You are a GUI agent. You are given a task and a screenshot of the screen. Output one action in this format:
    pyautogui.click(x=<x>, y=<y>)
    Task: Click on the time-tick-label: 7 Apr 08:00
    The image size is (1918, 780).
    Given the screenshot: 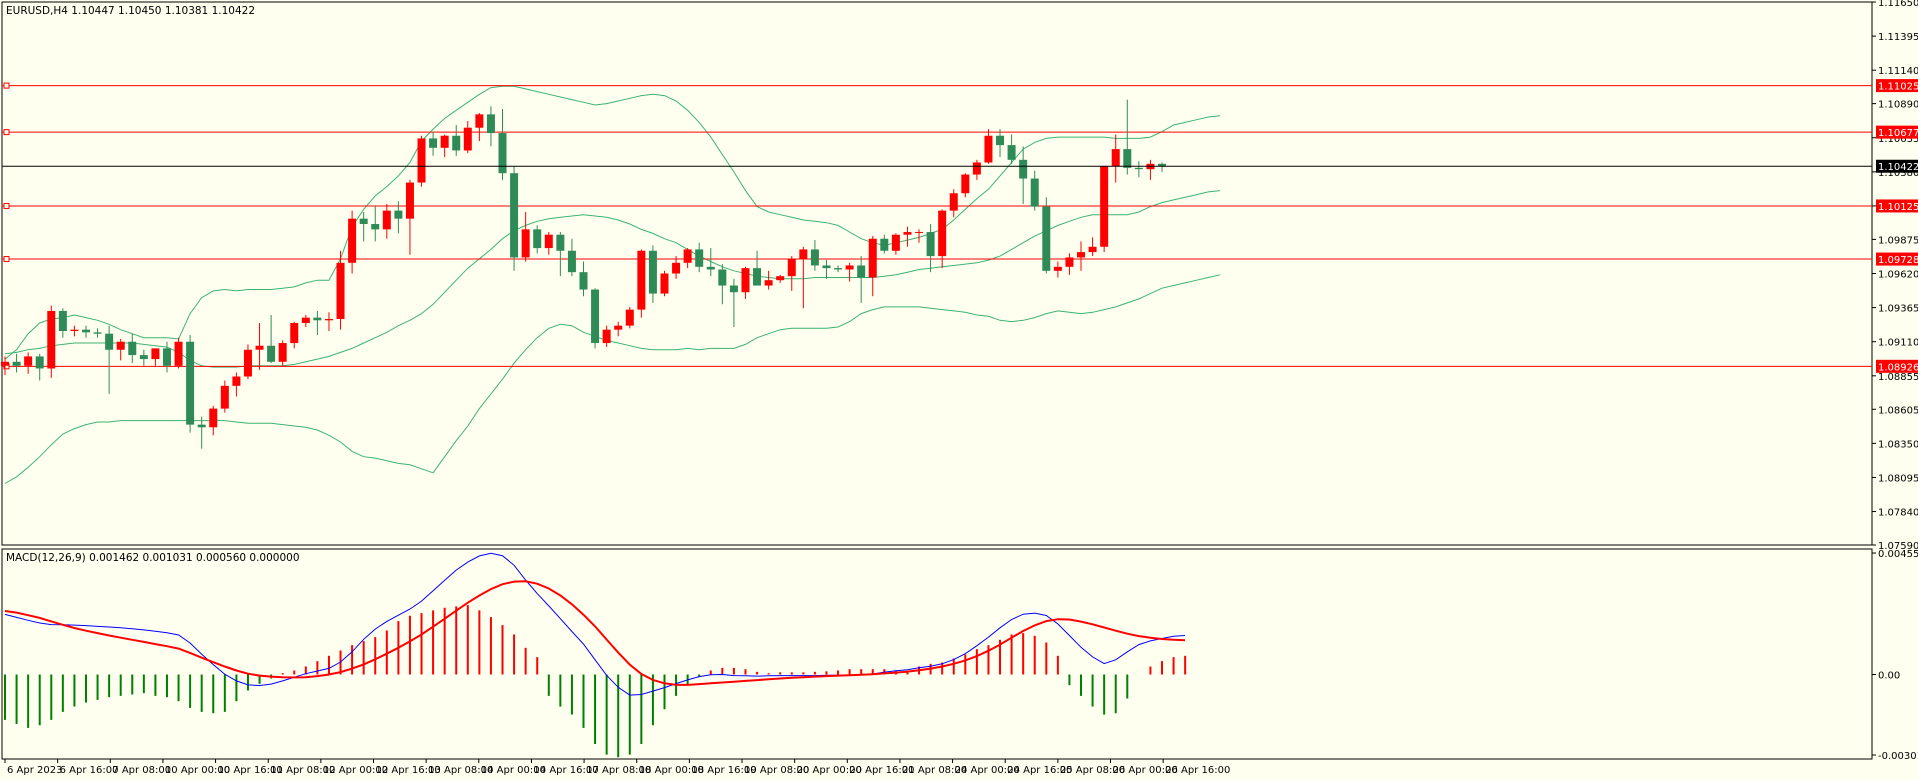 What is the action you would take?
    pyautogui.click(x=141, y=770)
    